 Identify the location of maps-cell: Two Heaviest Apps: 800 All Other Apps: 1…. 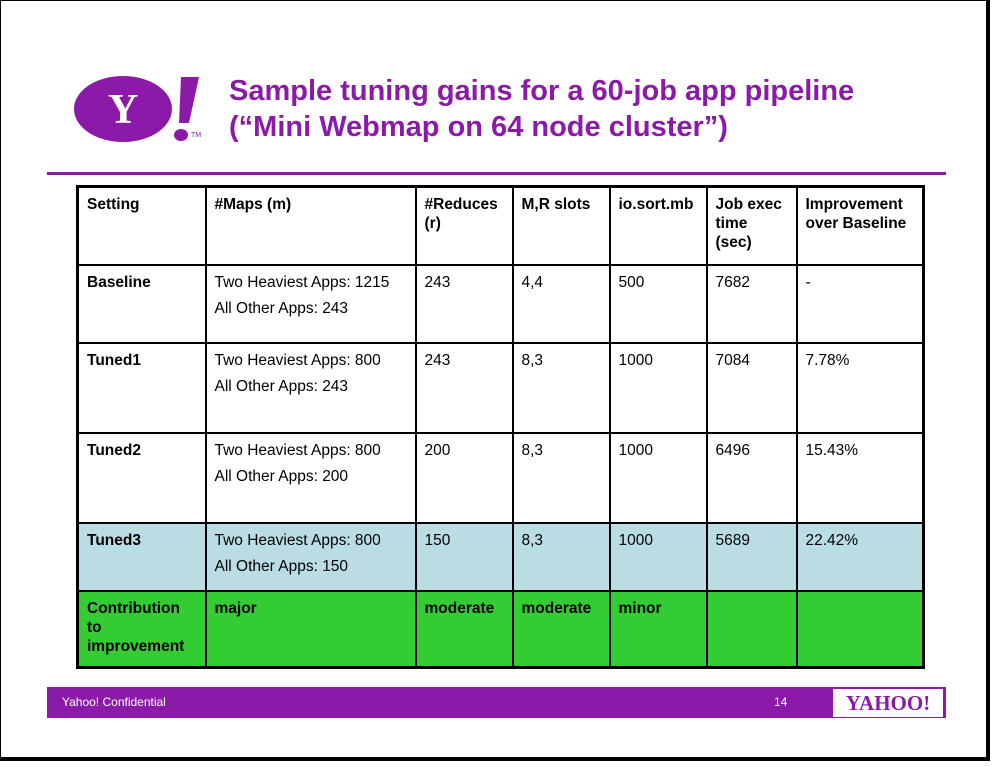
(310, 557).